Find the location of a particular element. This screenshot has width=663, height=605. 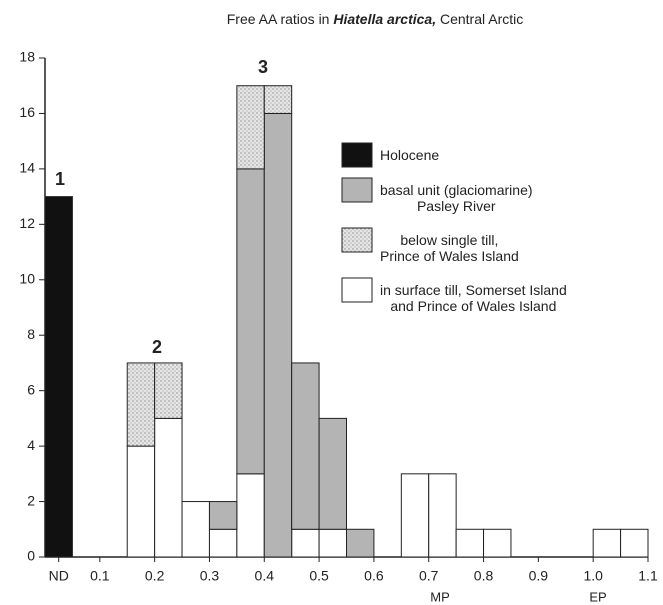

annotation: MP is located at coordinates (440, 596).